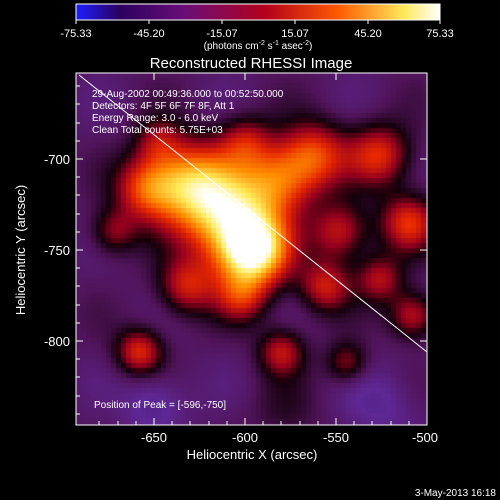  What do you see at coordinates (57, 250) in the screenshot?
I see `y-tick-label: -750` at bounding box center [57, 250].